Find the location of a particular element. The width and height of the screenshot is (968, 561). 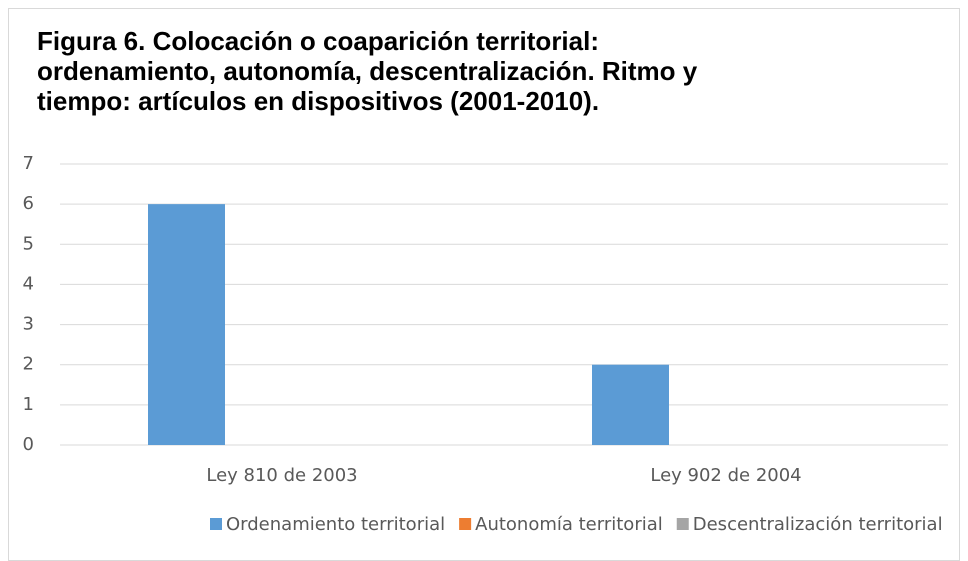

y-tick-label: 0 is located at coordinates (28, 444).